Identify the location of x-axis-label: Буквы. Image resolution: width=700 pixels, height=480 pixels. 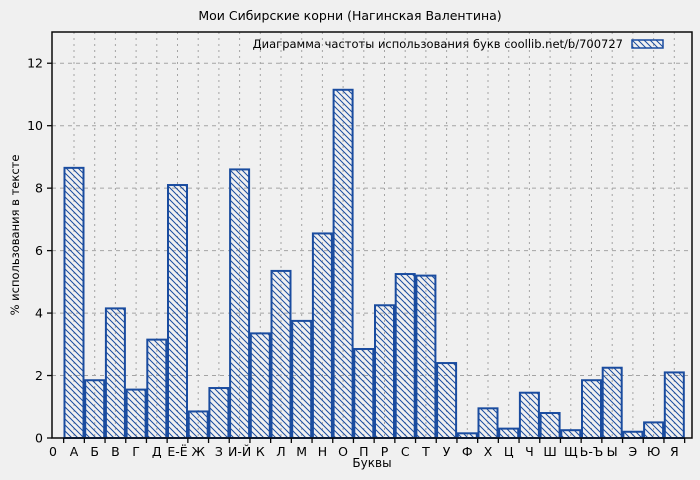
(372, 463).